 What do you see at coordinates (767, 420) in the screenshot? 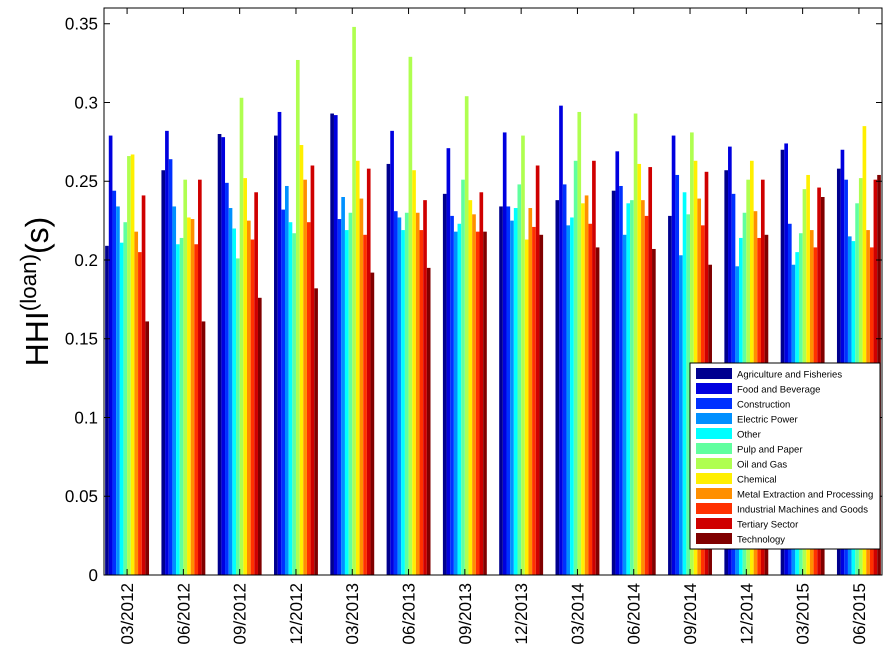
I see `legend-label: Electric Power` at bounding box center [767, 420].